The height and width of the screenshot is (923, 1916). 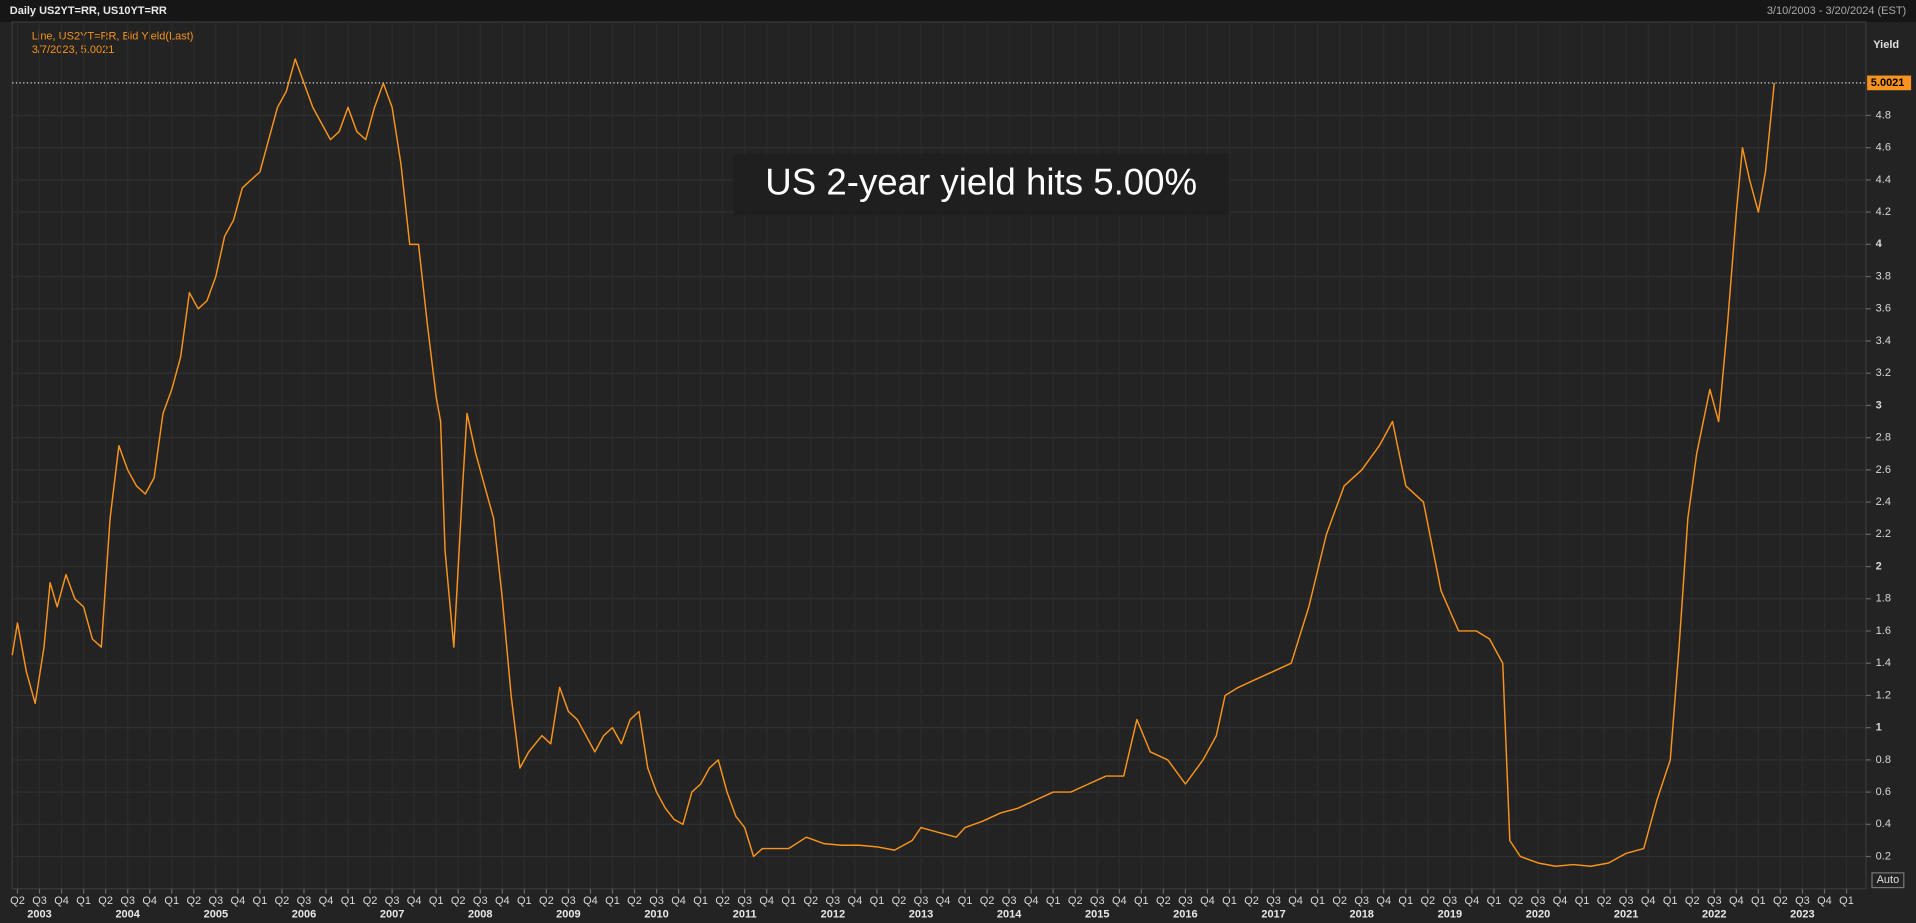 I want to click on annotation-box, so click(x=981, y=185).